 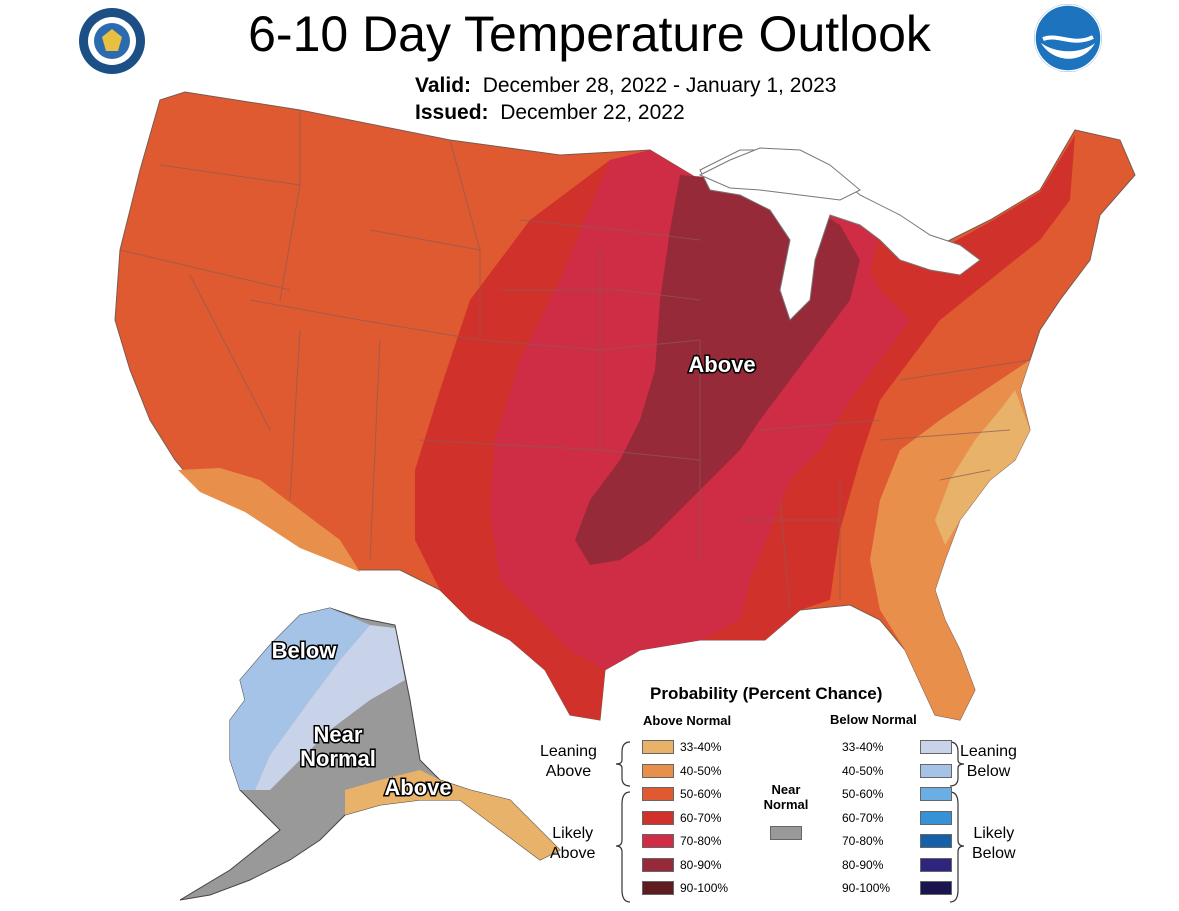 What do you see at coordinates (863, 817) in the screenshot?
I see `below-swatch-label-3: 60-70%` at bounding box center [863, 817].